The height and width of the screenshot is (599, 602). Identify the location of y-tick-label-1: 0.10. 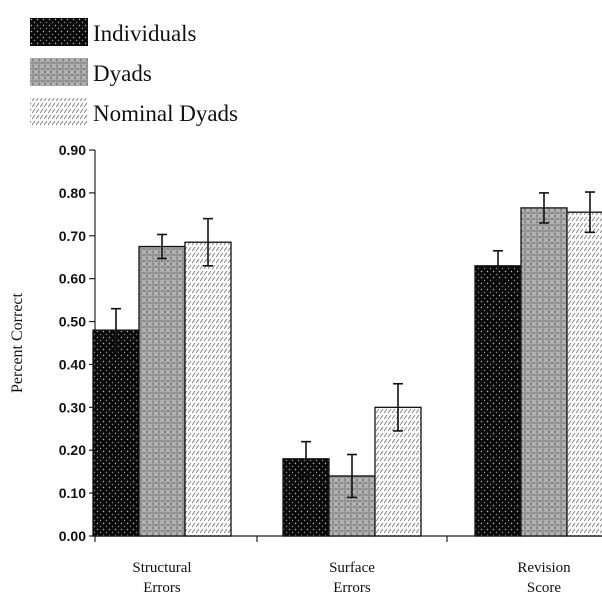
(72, 493).